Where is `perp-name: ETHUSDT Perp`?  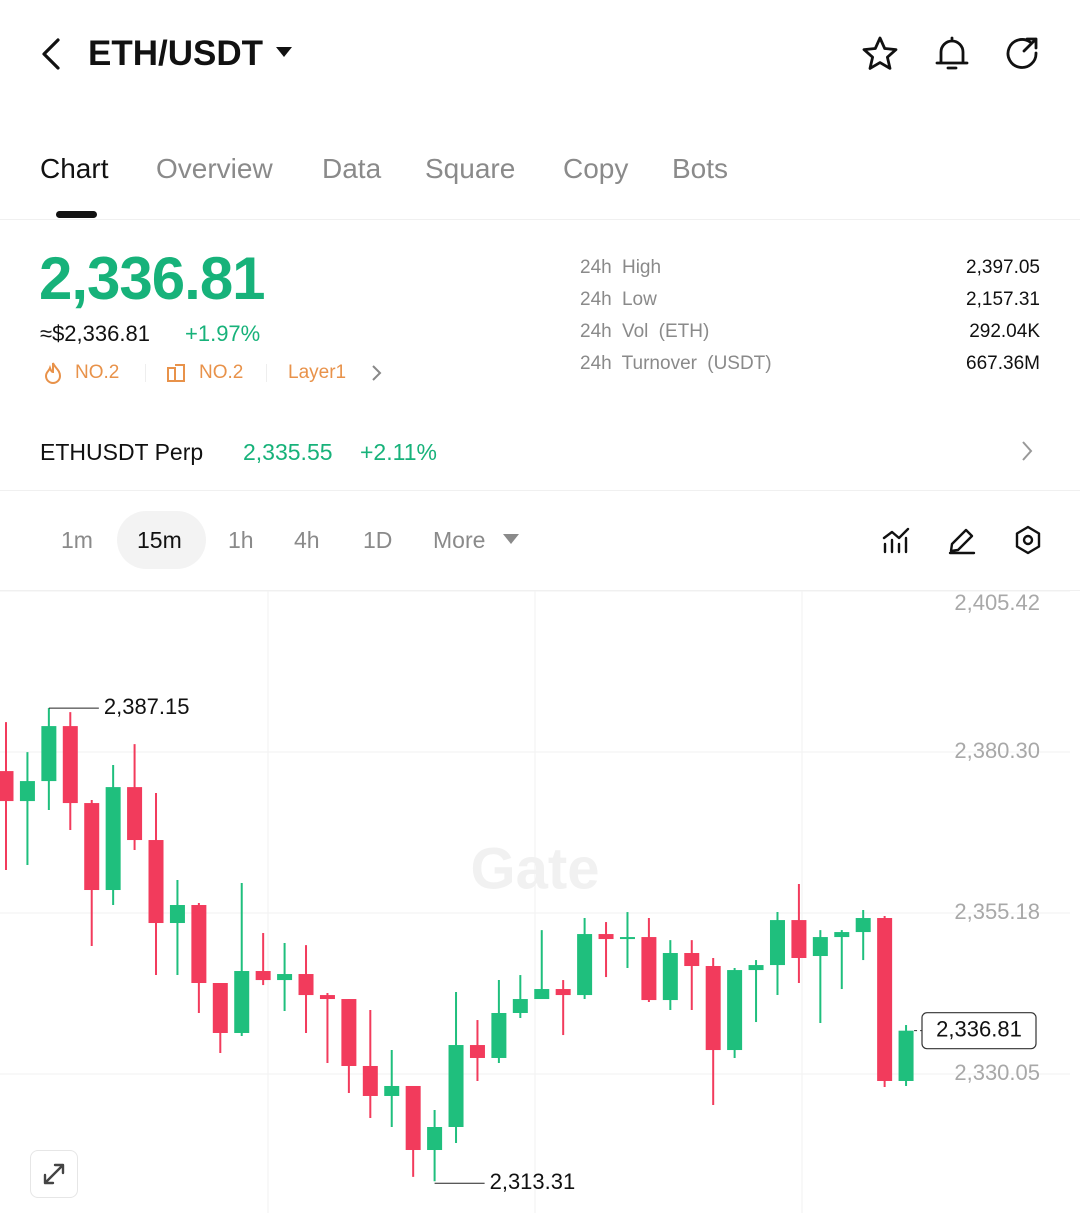
perp-name: ETHUSDT Perp is located at coordinates (122, 452).